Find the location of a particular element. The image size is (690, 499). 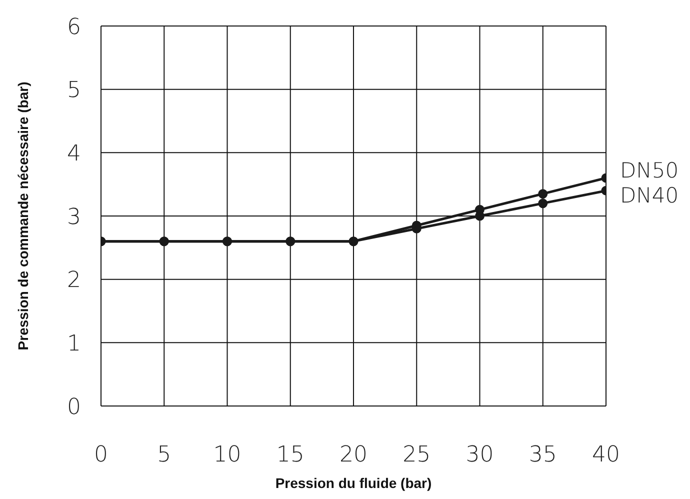

x-tick-label: 25 is located at coordinates (416, 455).